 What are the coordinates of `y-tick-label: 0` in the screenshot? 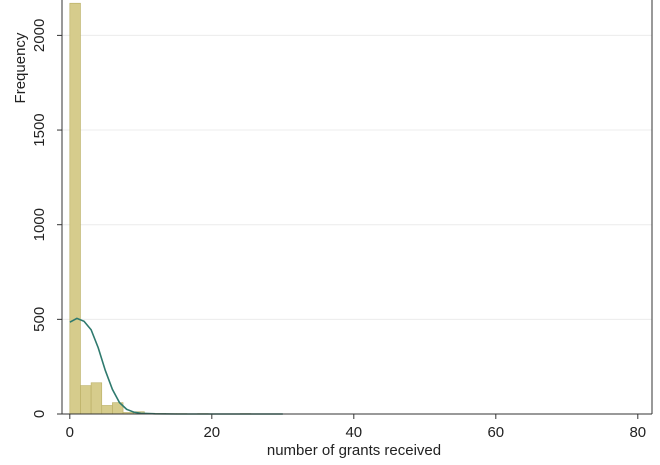 It's located at (39, 414).